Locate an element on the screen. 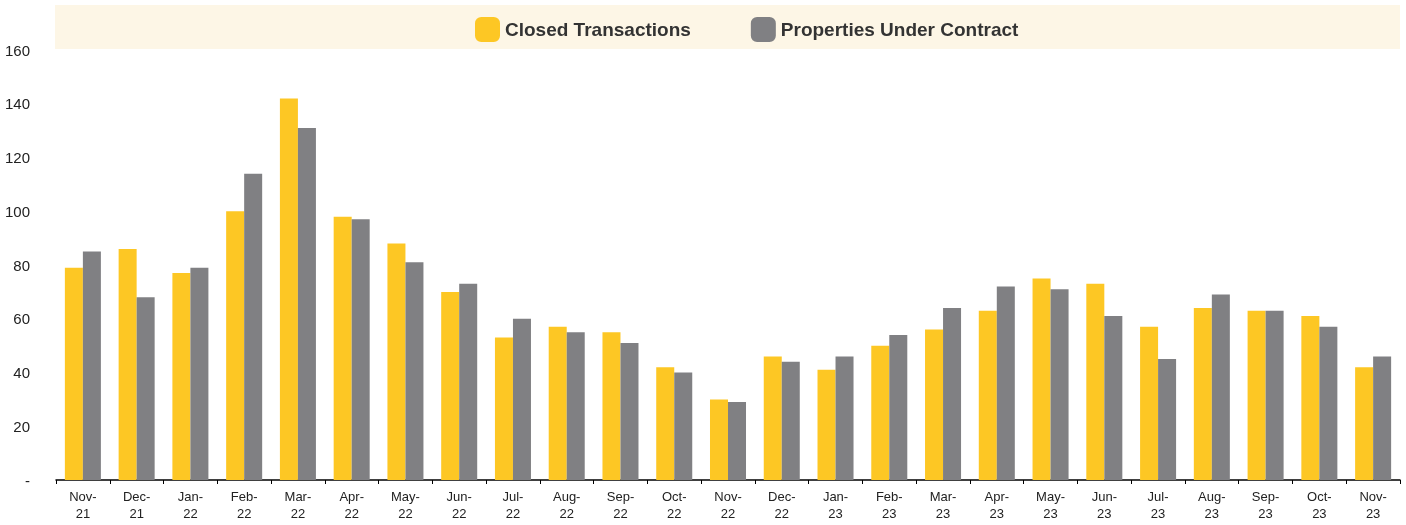  x-tick-label: Mar-22 is located at coordinates (298, 505).